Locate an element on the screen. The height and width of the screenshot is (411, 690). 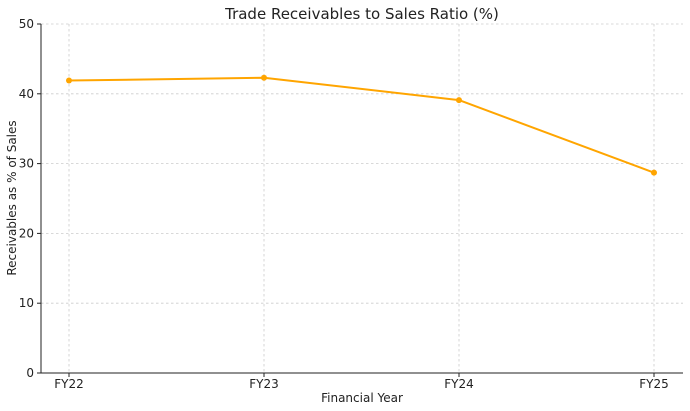
y-tick-label: 10 is located at coordinates (26, 303).